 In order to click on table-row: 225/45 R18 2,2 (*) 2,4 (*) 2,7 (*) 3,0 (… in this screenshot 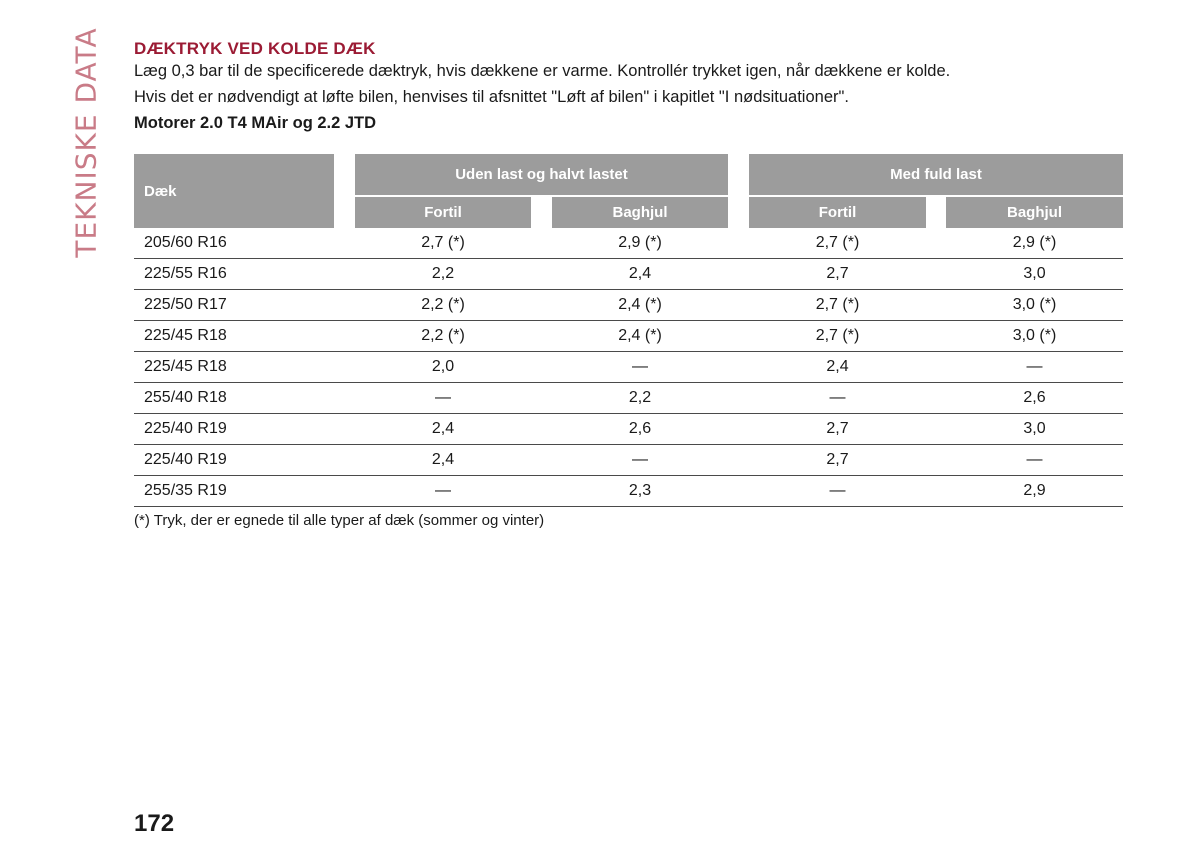, I will do `click(628, 336)`.